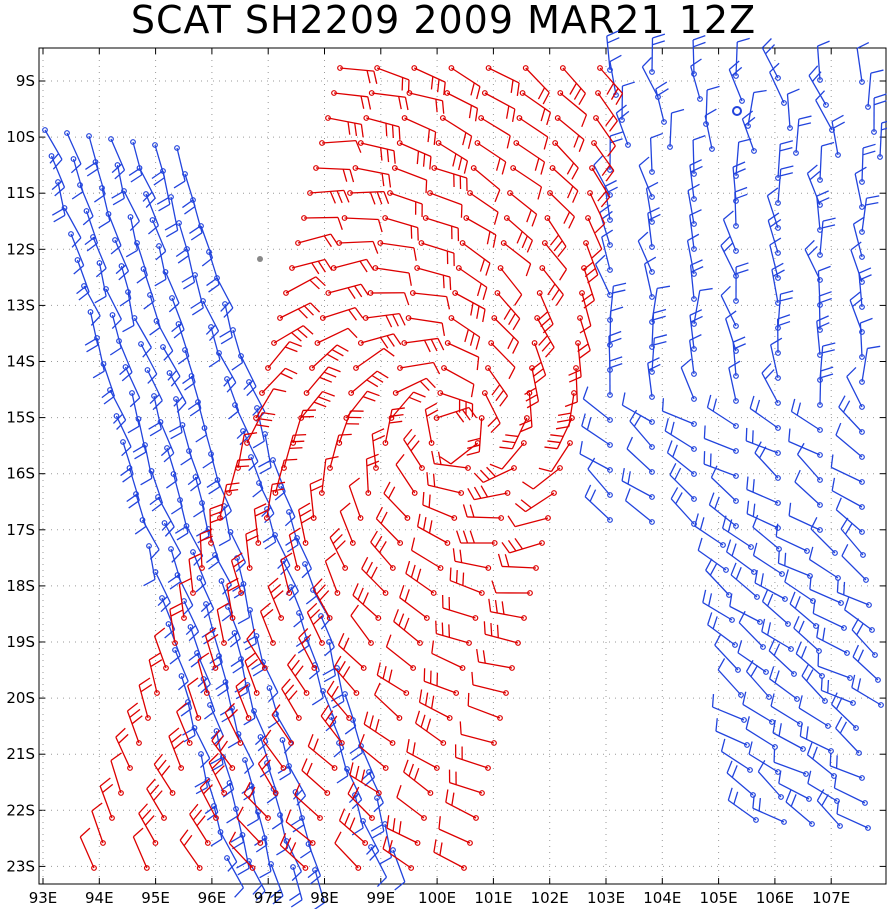 The height and width of the screenshot is (909, 887). I want to click on lon-label: 97E, so click(268, 898).